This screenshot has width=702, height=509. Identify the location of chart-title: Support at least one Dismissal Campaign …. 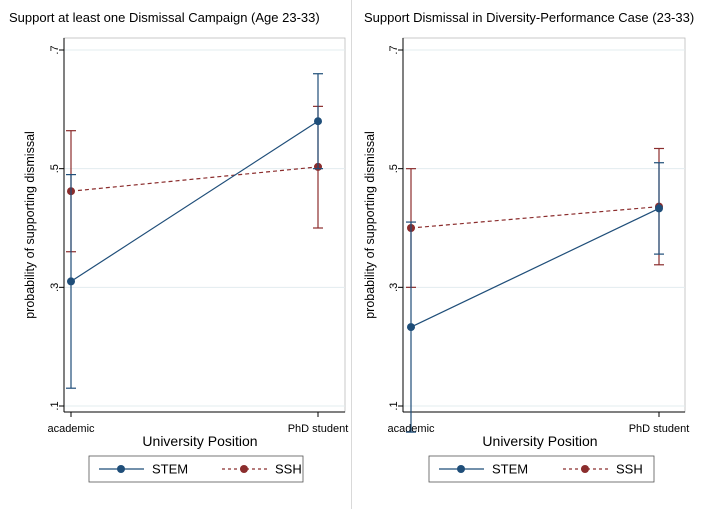
(164, 17).